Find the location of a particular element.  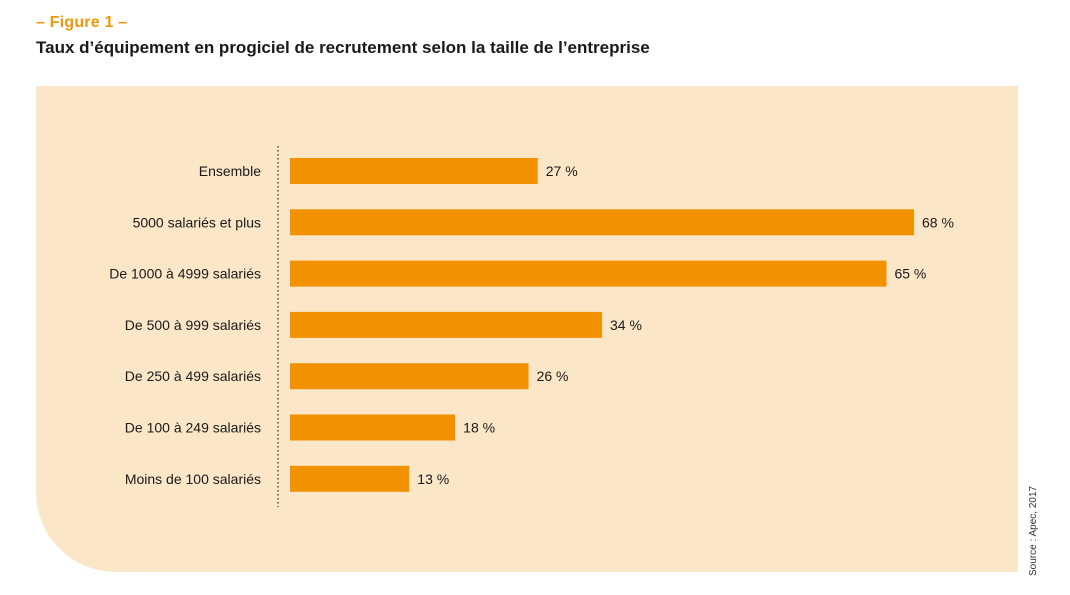

value-label: 18 % is located at coordinates (479, 428).